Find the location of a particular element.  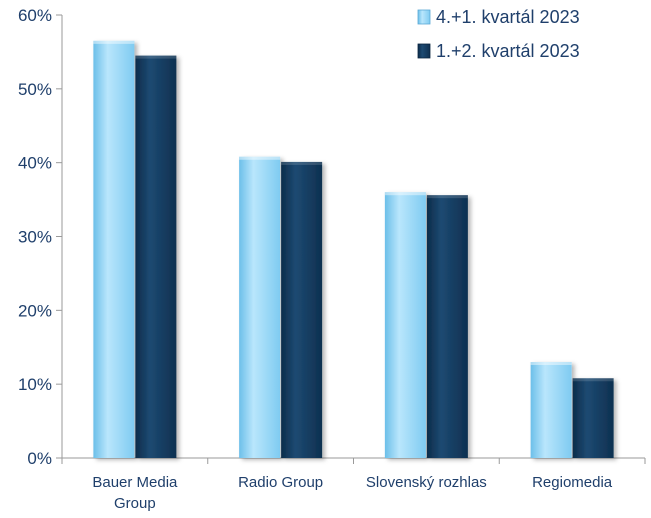

x-tick-label: Bauer Media Group is located at coordinates (135, 493).